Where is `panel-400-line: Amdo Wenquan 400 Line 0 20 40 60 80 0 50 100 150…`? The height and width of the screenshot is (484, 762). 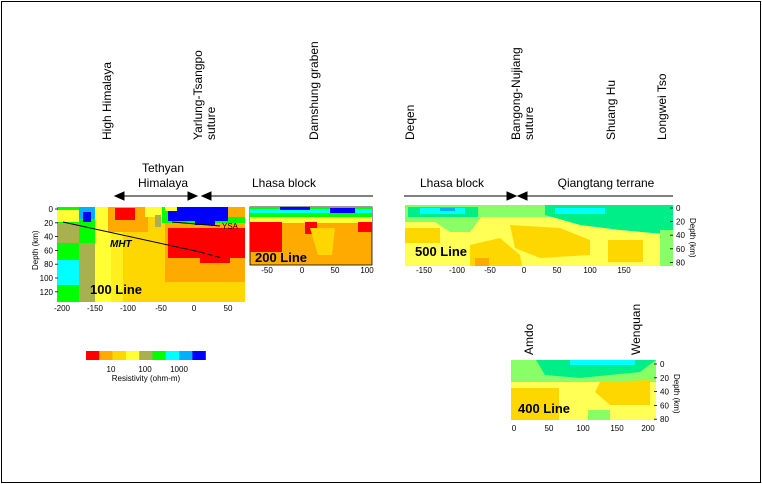
panel-400-line: Amdo Wenquan 400 Line 0 20 40 60 80 0 50 100 150… is located at coordinates (596, 368).